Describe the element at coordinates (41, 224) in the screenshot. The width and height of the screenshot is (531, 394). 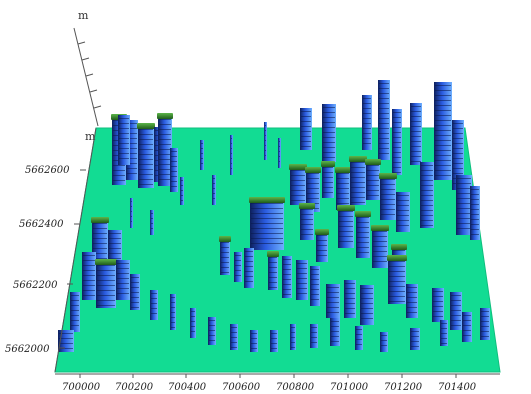
I see `northing-tick-label: 5662400` at that location.